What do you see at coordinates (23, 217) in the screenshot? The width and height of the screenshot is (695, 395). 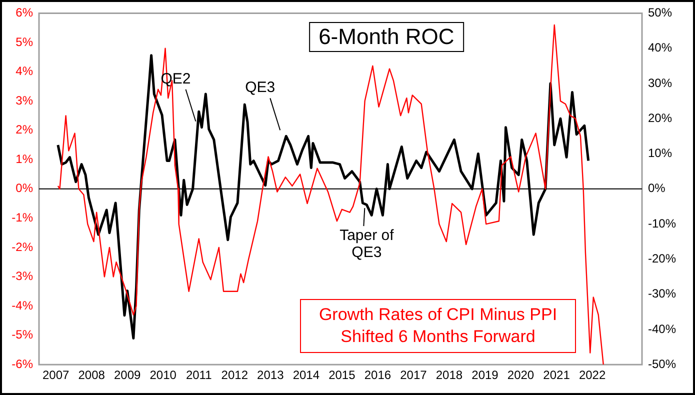 I see `y-tick-label: -1%` at bounding box center [23, 217].